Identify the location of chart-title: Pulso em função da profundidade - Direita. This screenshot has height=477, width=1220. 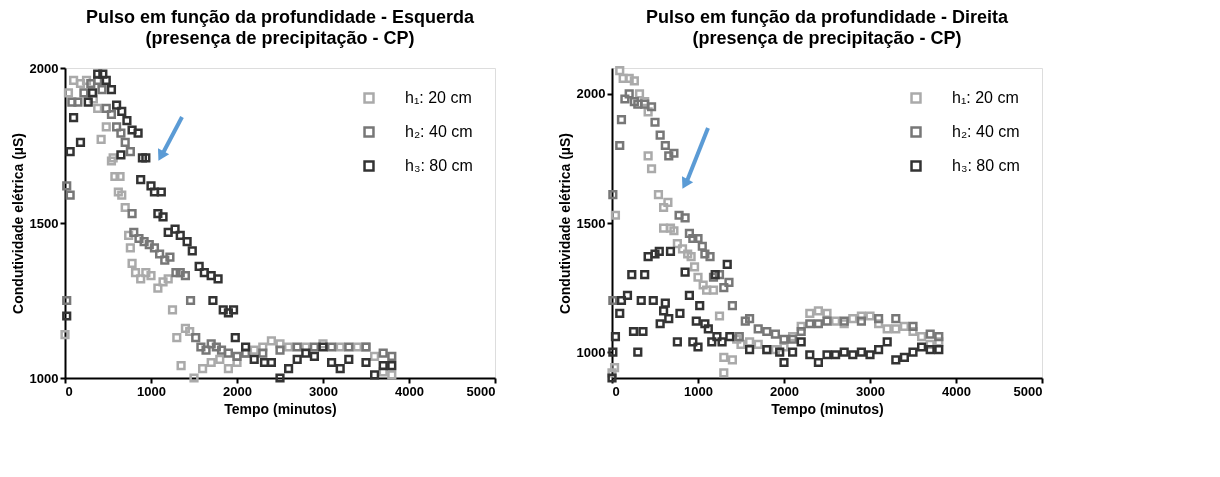
(827, 17).